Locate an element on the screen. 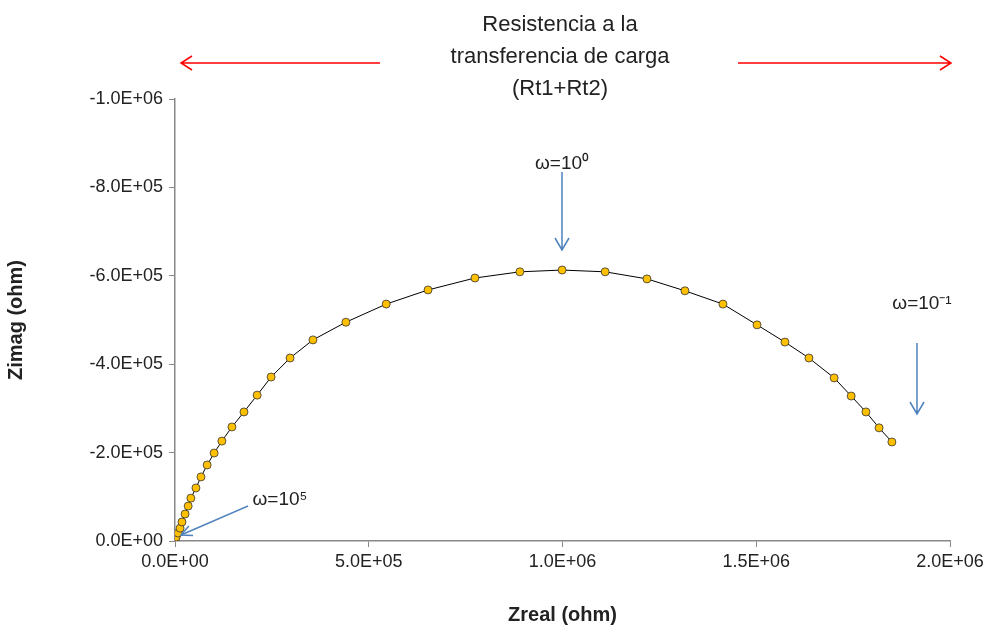 This screenshot has height=631, width=1002. y-tick-label: -6.0E+05 is located at coordinates (126, 274).